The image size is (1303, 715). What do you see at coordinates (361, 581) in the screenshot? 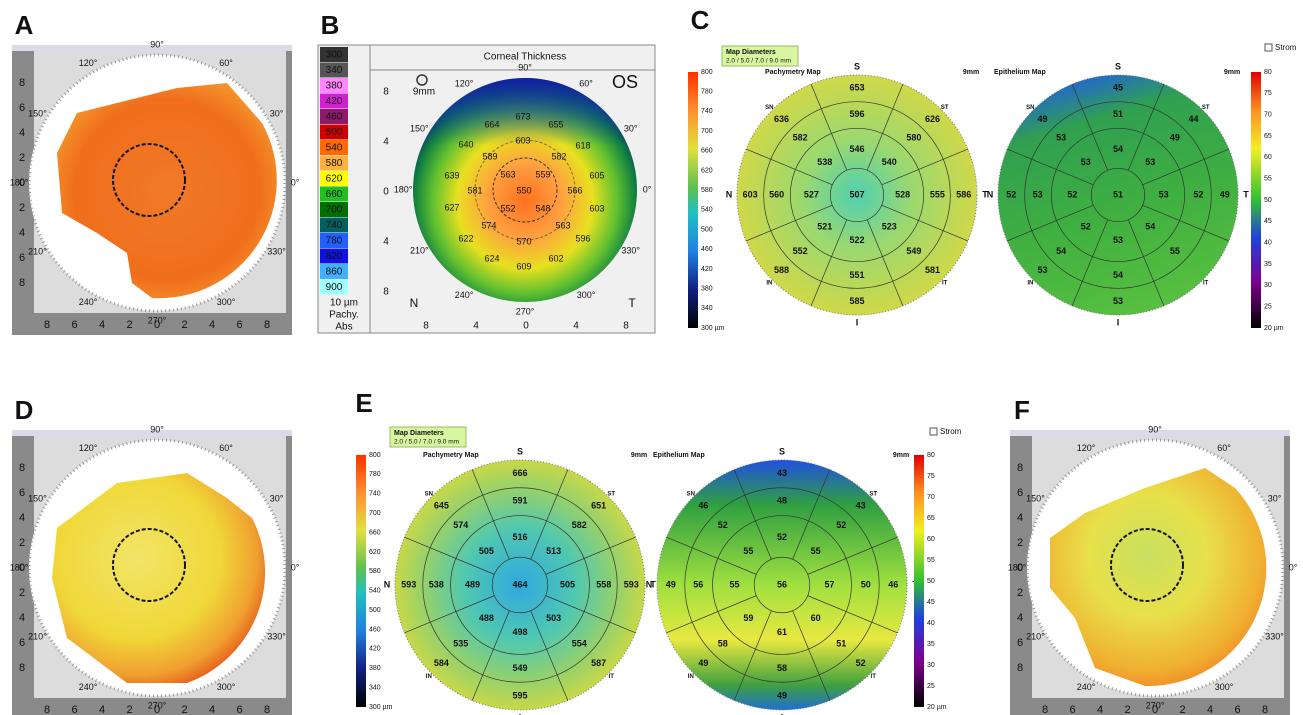
I see `color-bar` at bounding box center [361, 581].